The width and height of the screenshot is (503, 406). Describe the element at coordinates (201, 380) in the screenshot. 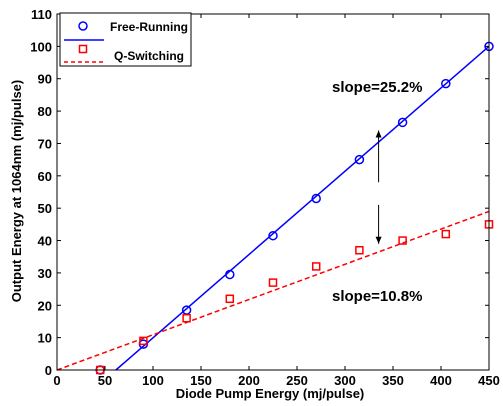

I see `x-tick-label: 150` at that location.